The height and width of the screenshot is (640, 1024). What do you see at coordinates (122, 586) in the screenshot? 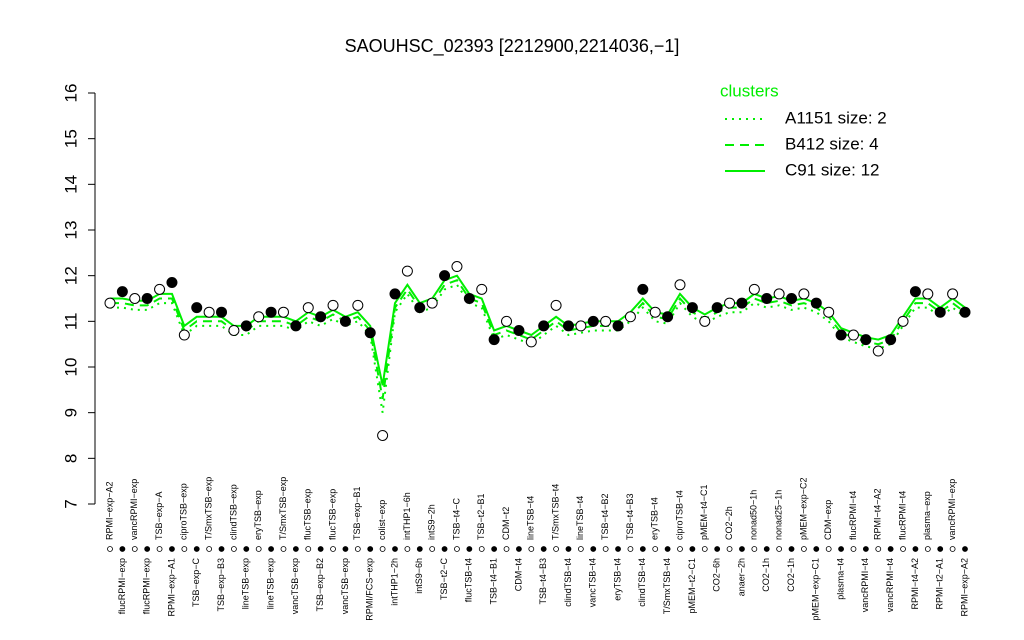
I see `x-tick-label: flucRPMI−exp` at bounding box center [122, 586].